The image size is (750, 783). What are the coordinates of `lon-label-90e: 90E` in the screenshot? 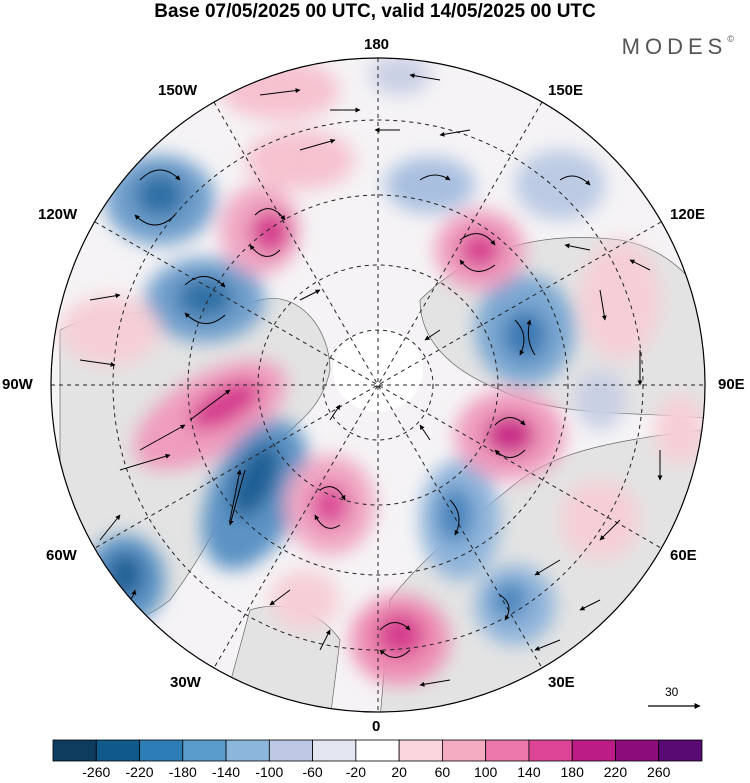 It's located at (731, 384).